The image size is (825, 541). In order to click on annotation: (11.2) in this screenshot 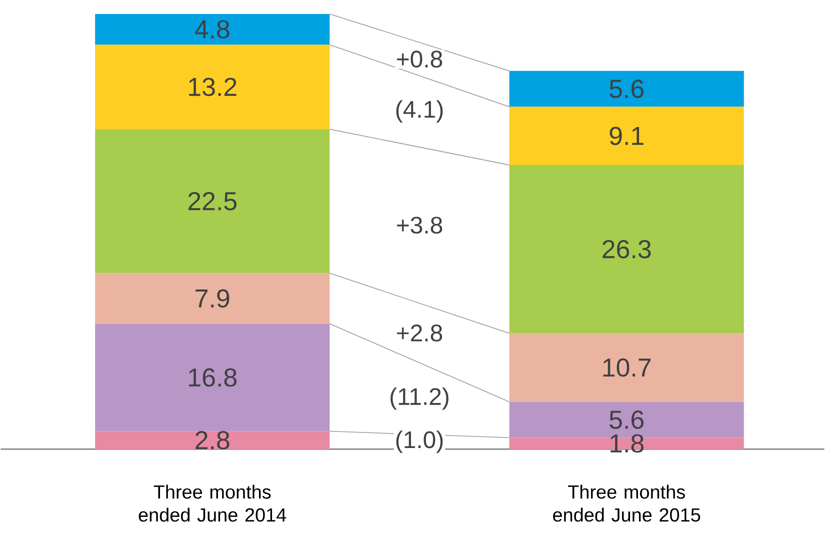, I will do `click(419, 398)`.